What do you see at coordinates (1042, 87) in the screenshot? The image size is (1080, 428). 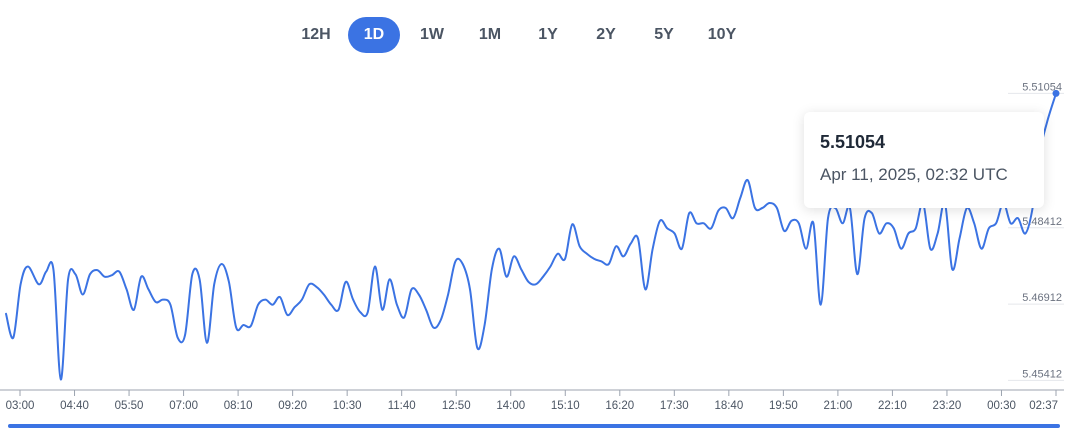 I see `y-tick-label: 5.51054` at bounding box center [1042, 87].